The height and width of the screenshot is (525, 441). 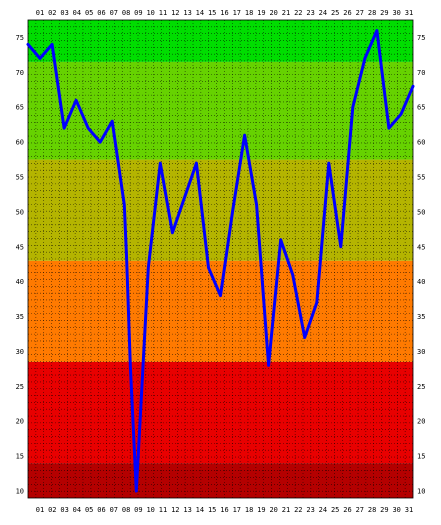 What do you see at coordinates (64, 510) in the screenshot?
I see `x-tick-label-bottom: 03` at bounding box center [64, 510].